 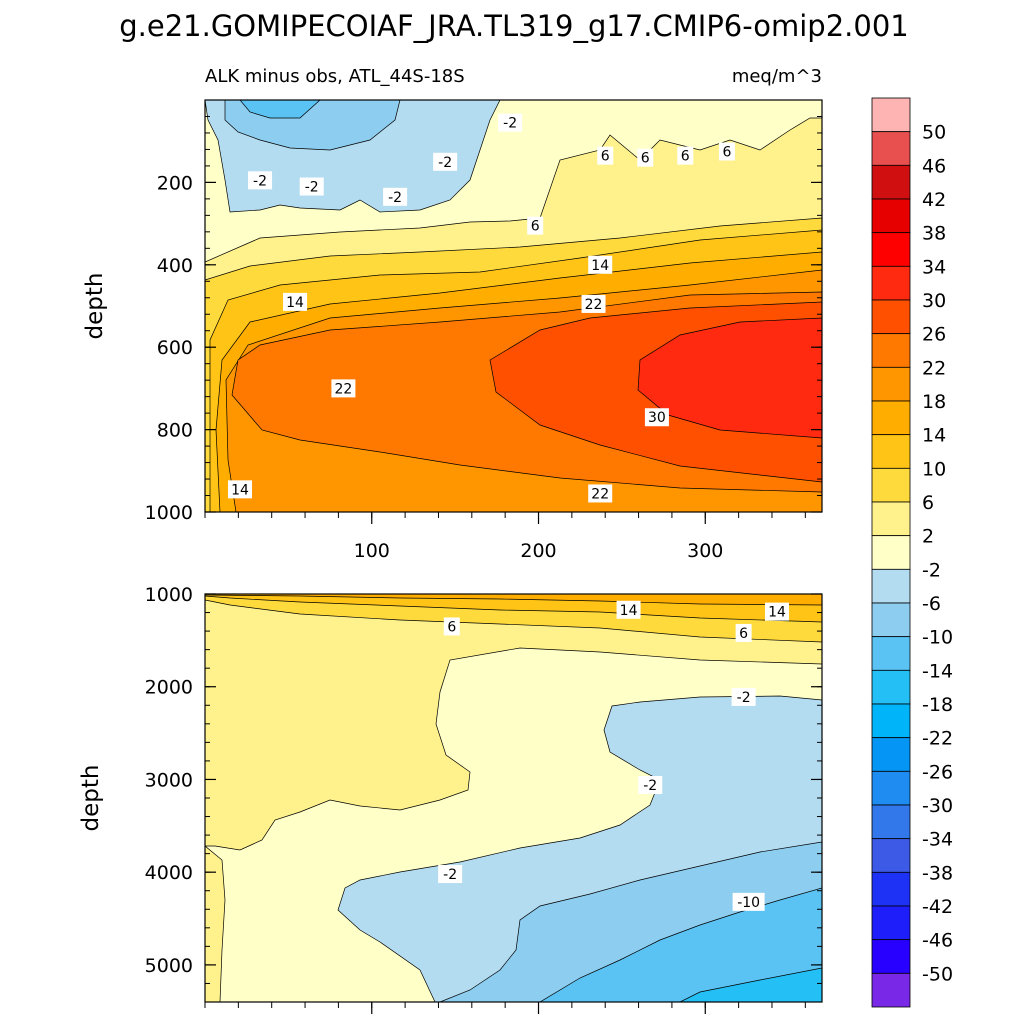 What do you see at coordinates (934, 267) in the screenshot?
I see `colorbar-label: 34` at bounding box center [934, 267].